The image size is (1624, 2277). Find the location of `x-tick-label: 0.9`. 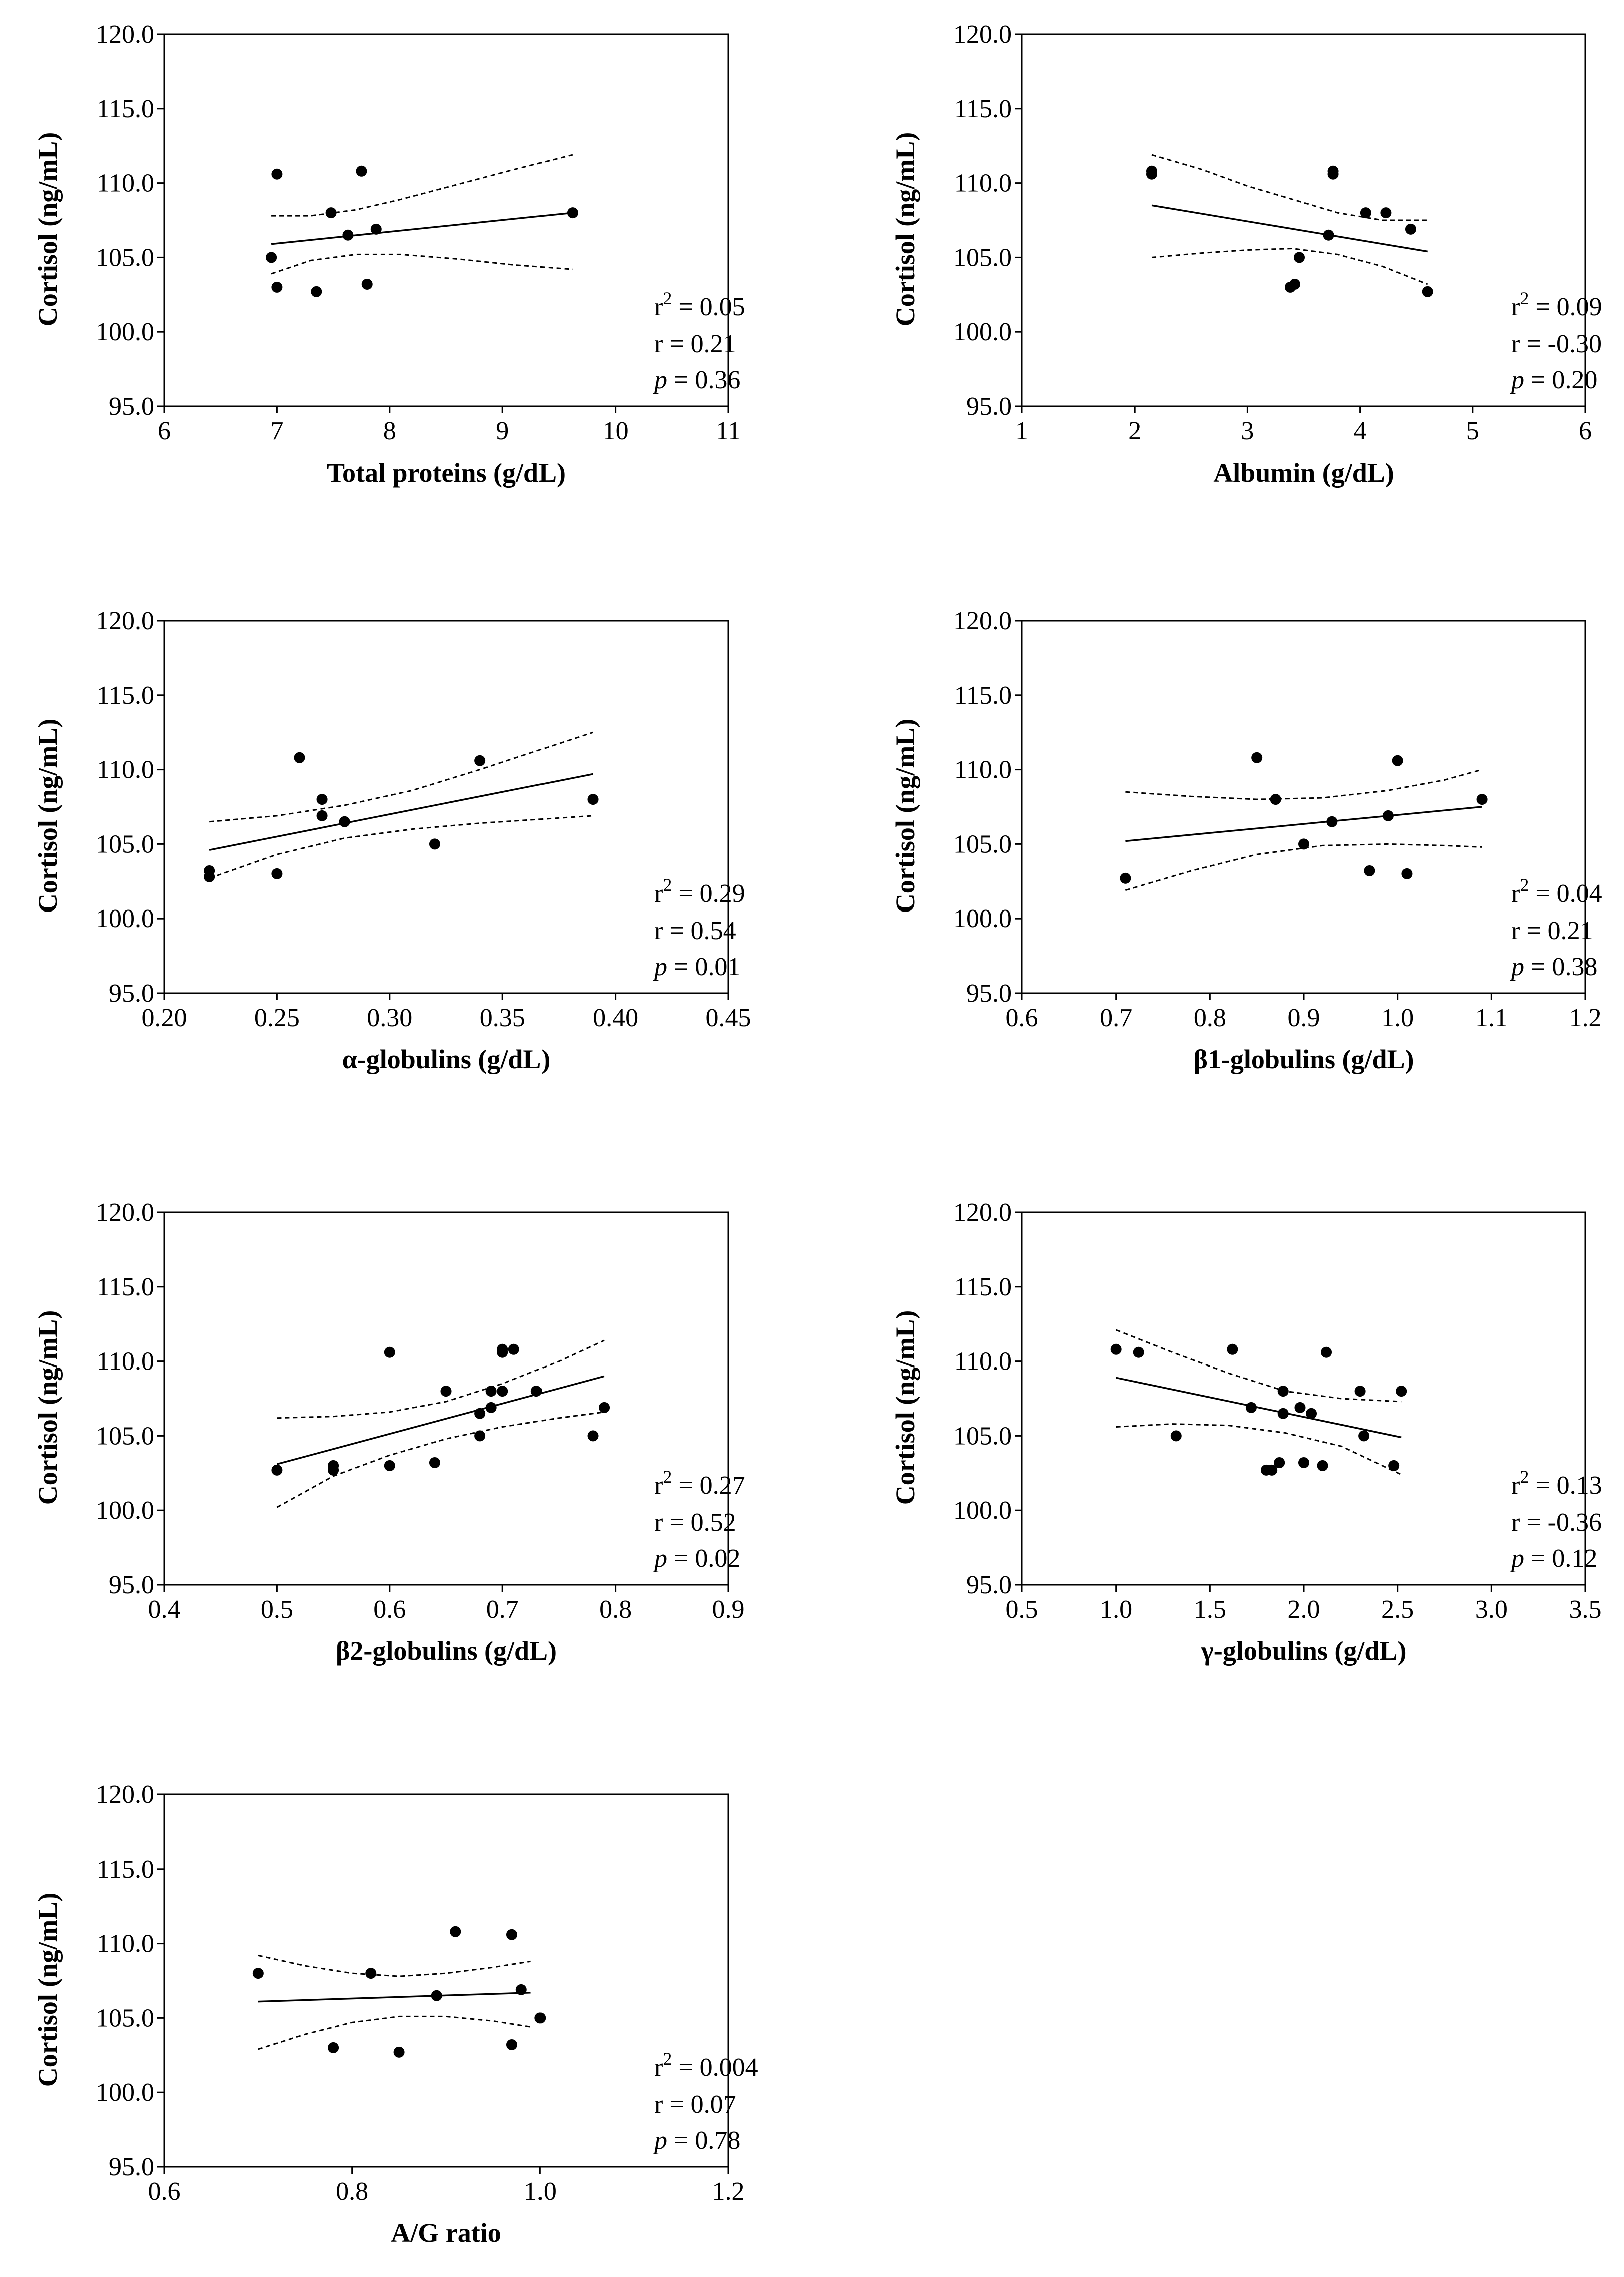

x-tick-label: 0.9 is located at coordinates (1304, 1018).